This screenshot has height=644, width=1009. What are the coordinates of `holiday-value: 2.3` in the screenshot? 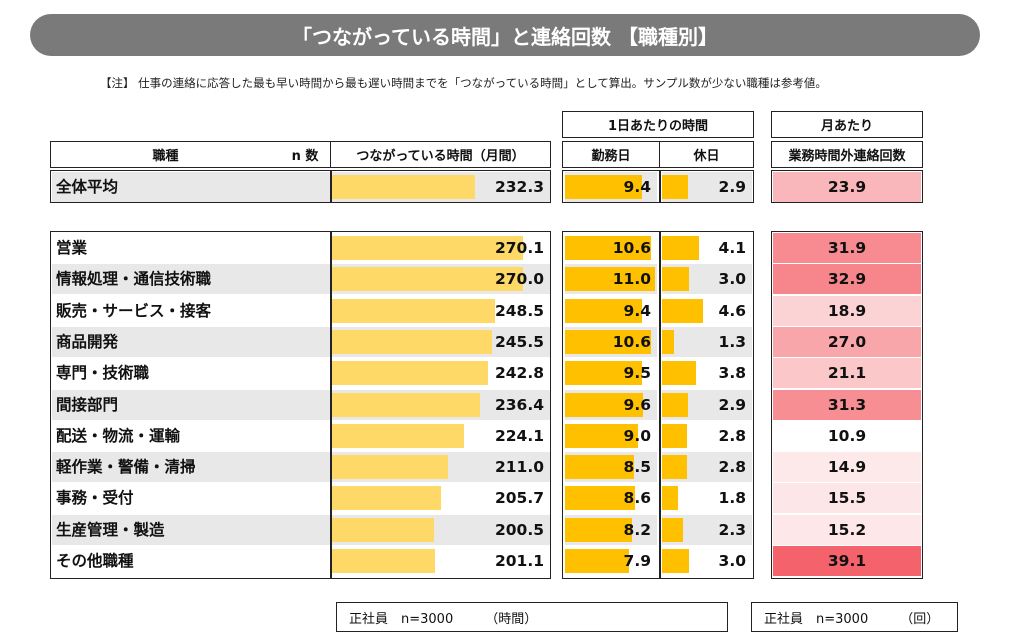 It's located at (732, 530).